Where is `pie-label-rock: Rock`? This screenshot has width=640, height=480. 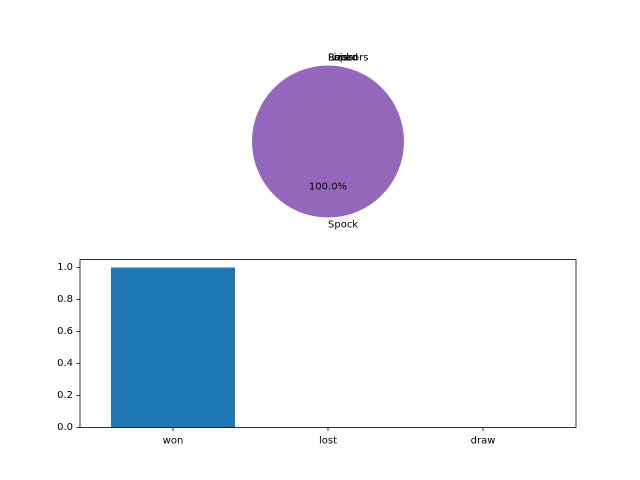
pie-label-rock: Rock is located at coordinates (340, 57).